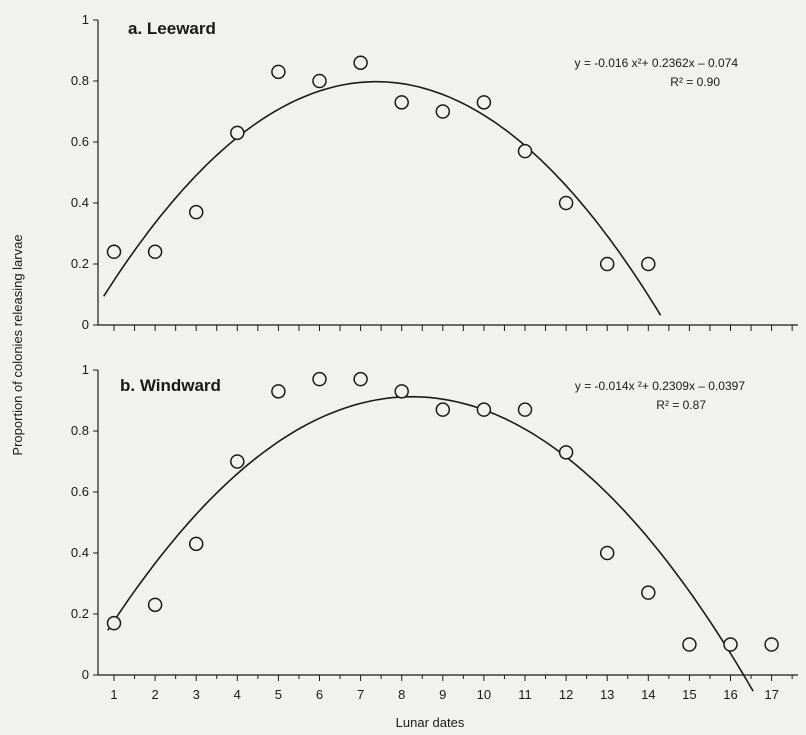 The width and height of the screenshot is (806, 735). Describe the element at coordinates (196, 694) in the screenshot. I see `x-tick-label: 3` at that location.